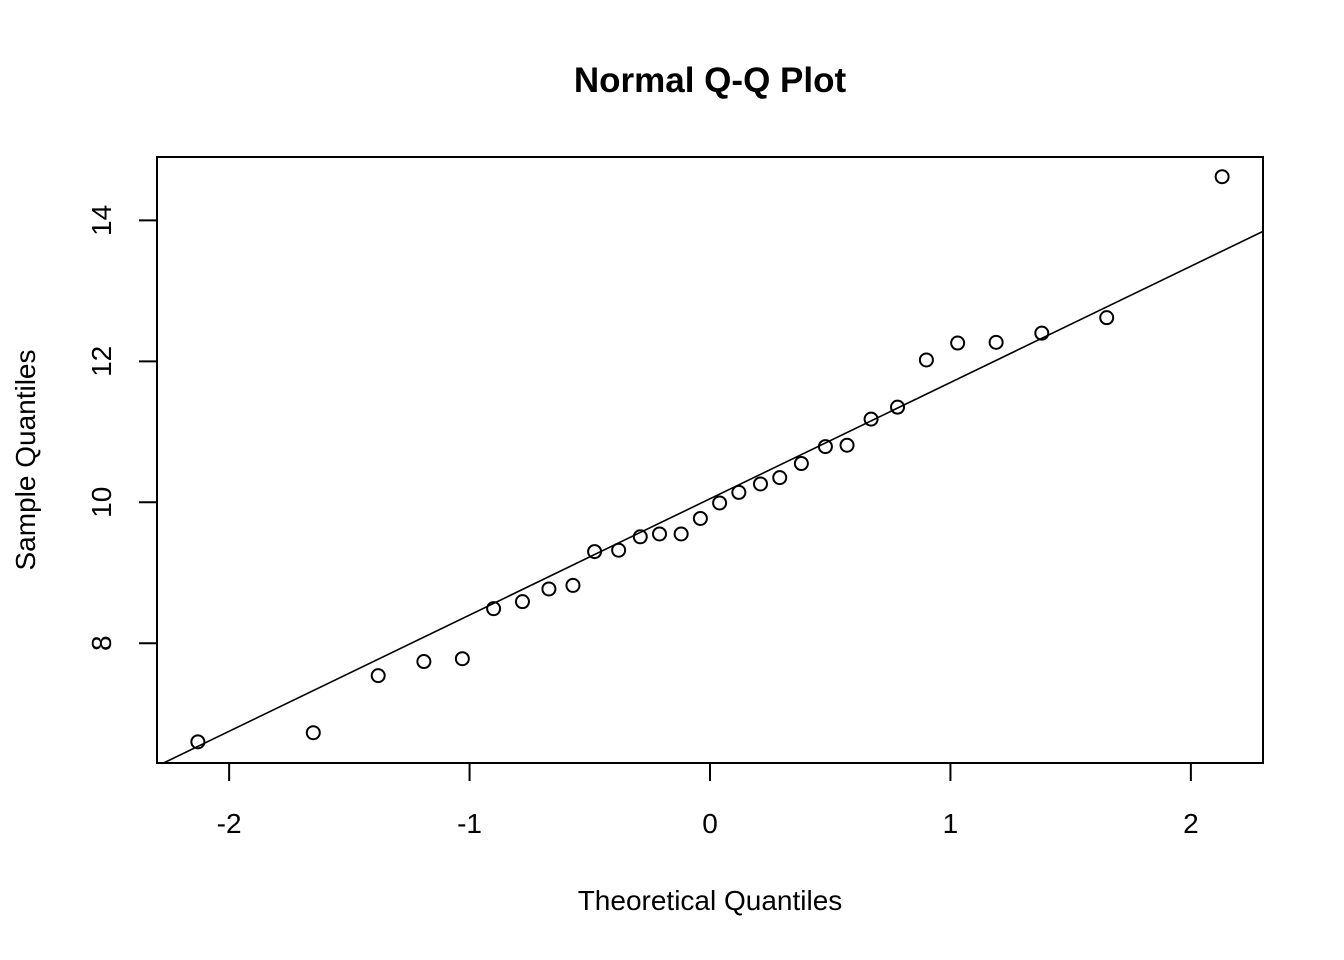 This screenshot has height=960, width=1344. I want to click on x-axis: -2 -1 0 1 2, so click(708, 801).